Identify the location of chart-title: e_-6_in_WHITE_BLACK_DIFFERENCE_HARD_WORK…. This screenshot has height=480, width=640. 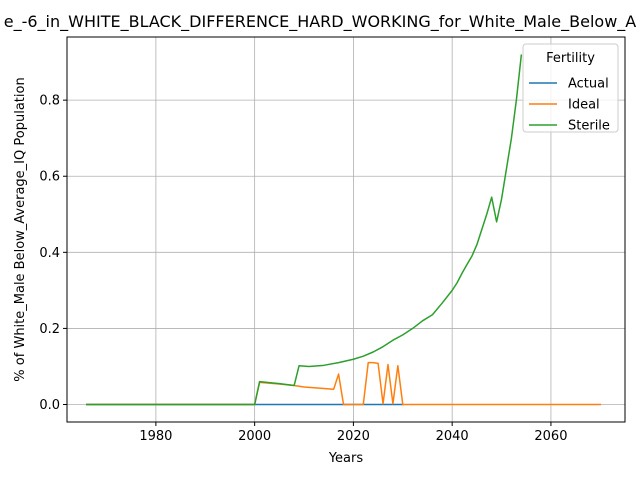
(320, 22).